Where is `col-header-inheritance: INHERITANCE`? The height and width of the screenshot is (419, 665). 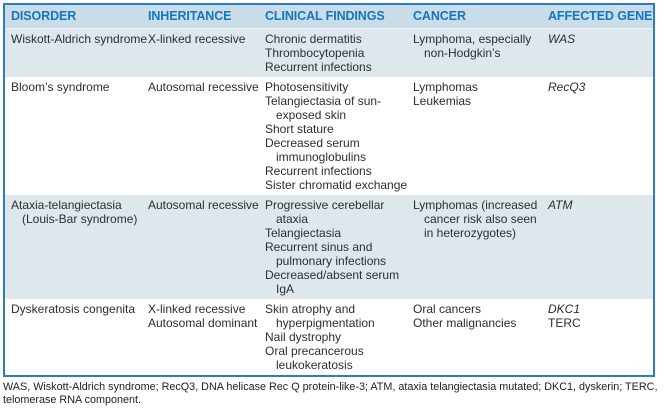 col-header-inheritance: INHERITANCE is located at coordinates (206, 16).